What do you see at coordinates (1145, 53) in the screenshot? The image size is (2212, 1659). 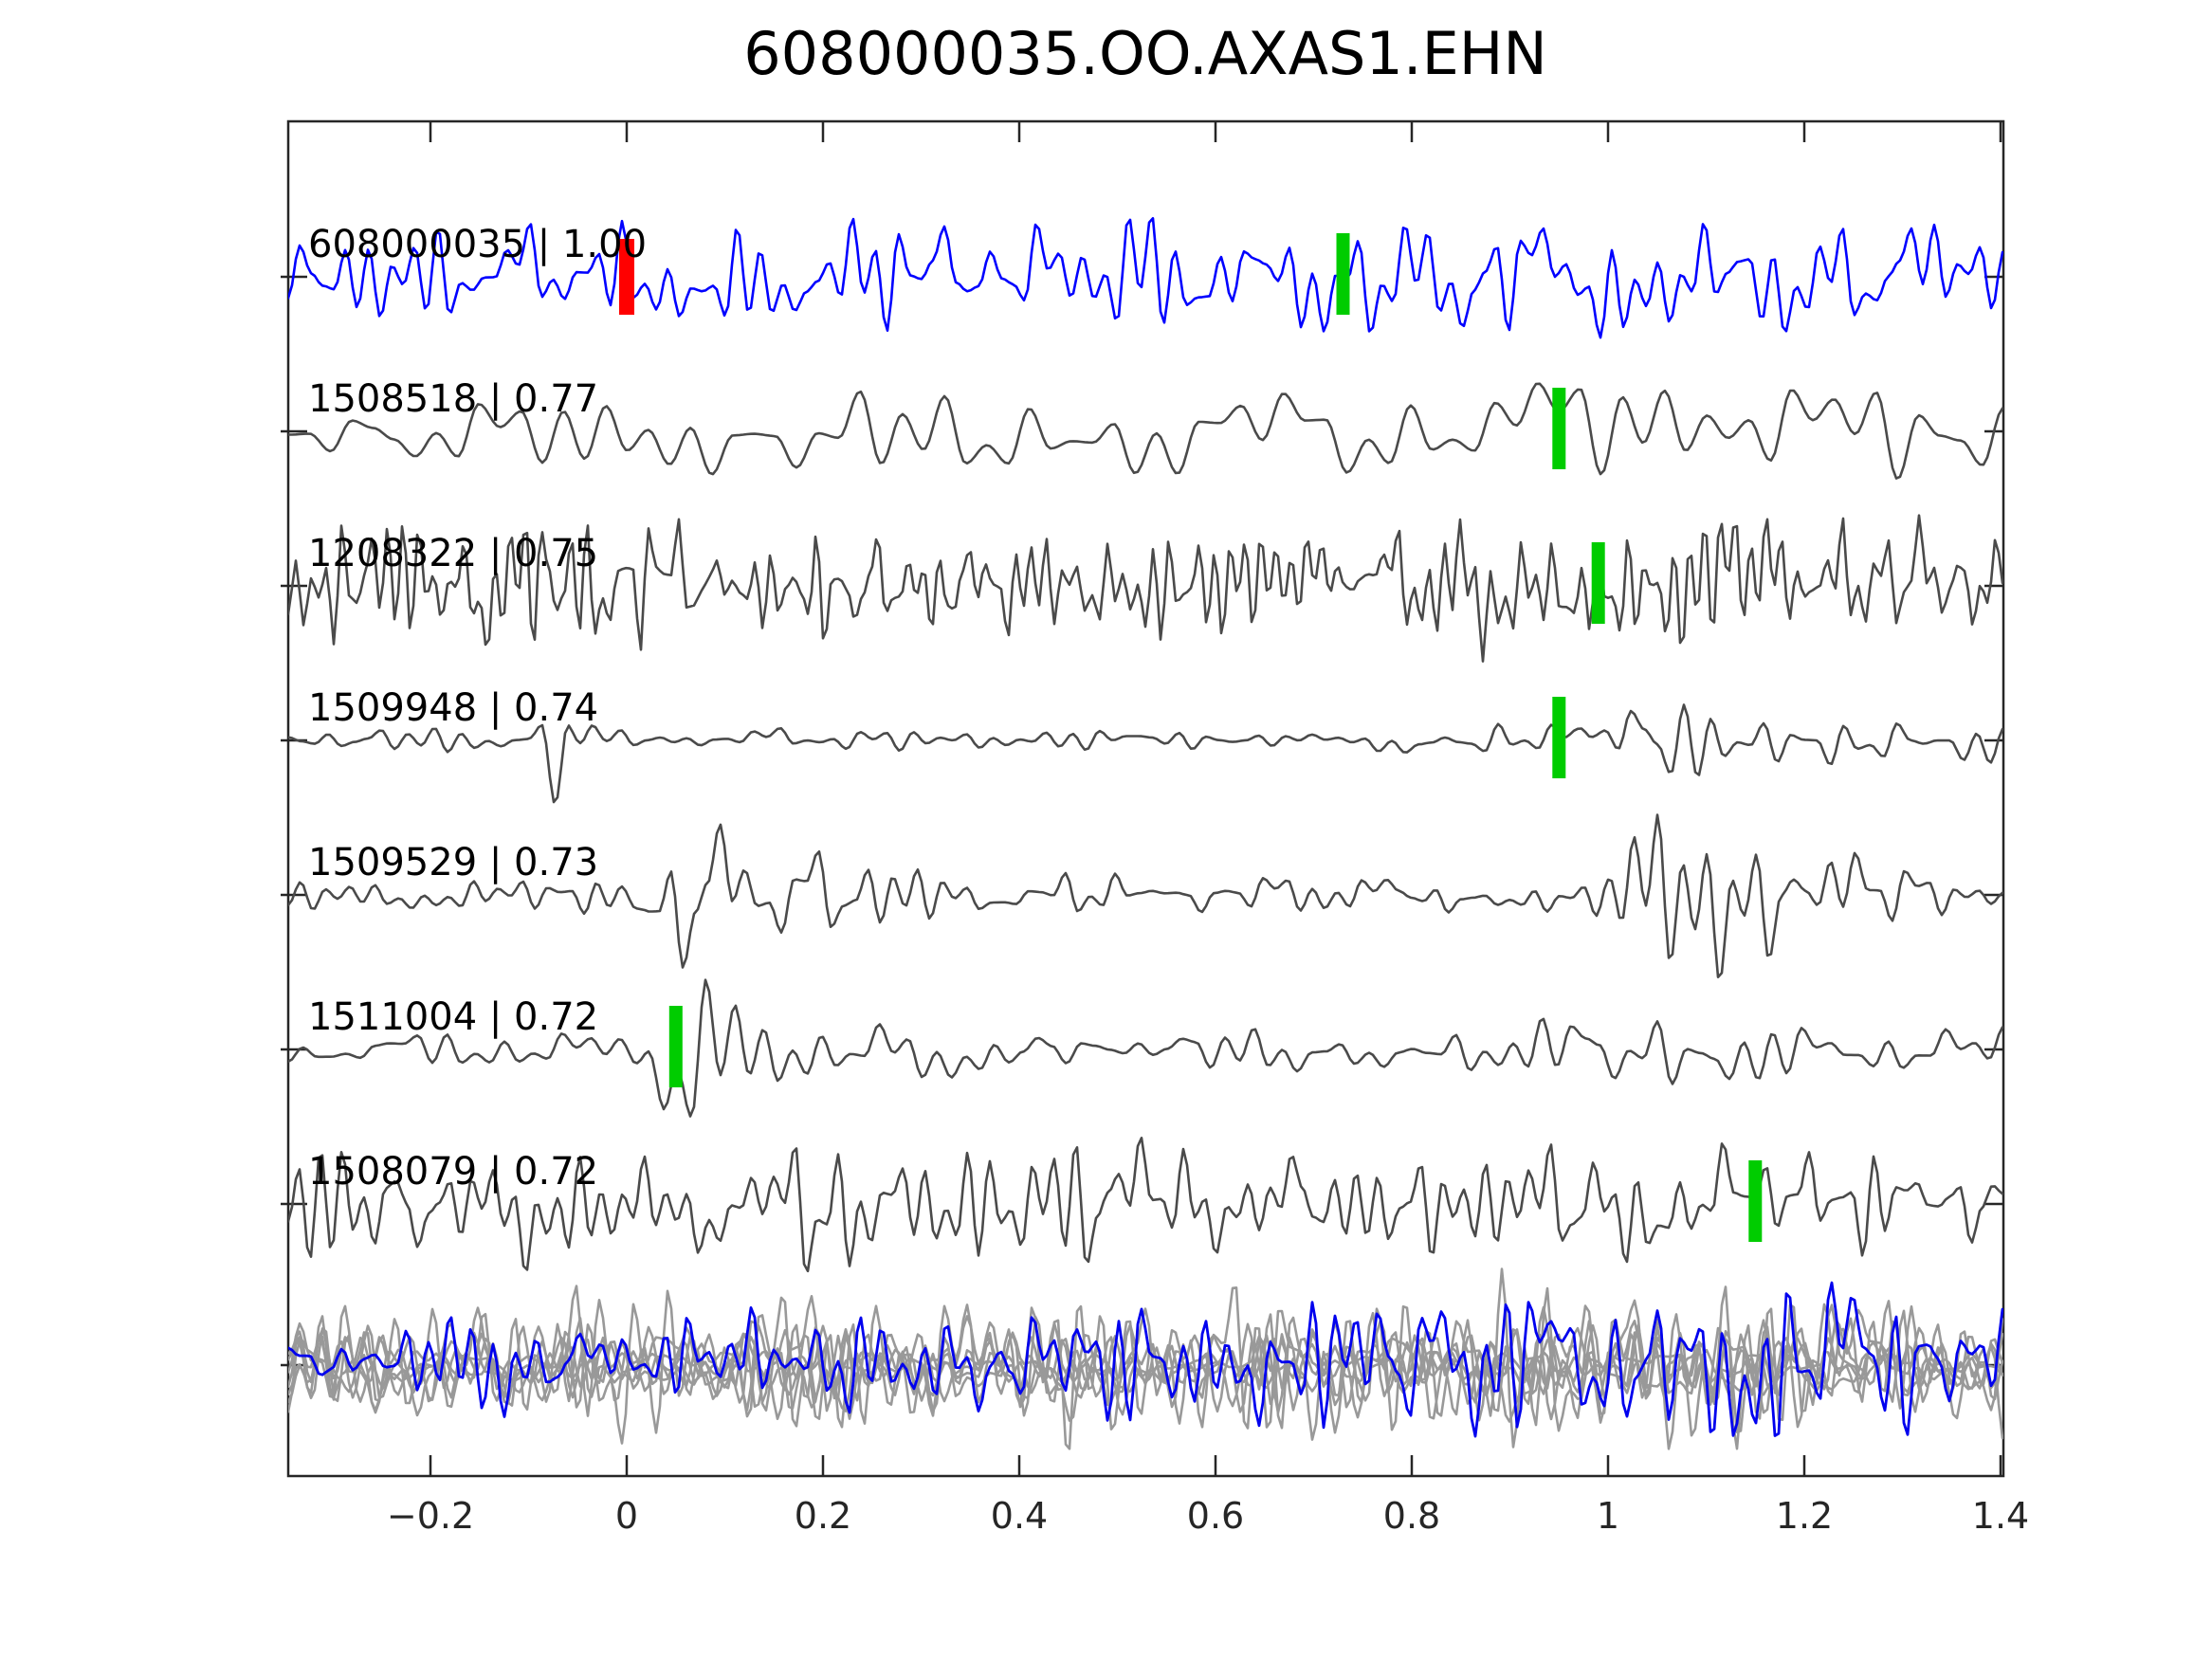 I see `plot-title: 608000035.OO.AXAS1.EHN` at bounding box center [1145, 53].